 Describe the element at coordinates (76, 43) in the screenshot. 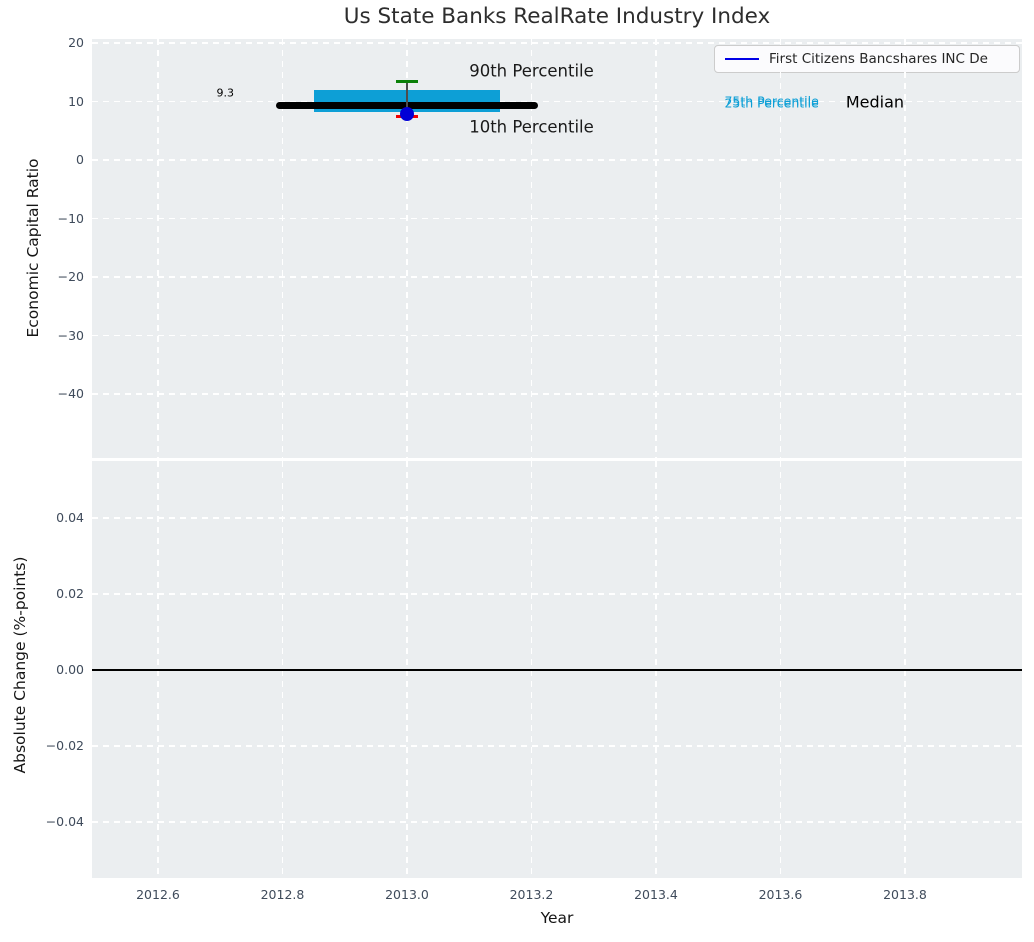

I see `y-tick-label: 20` at that location.